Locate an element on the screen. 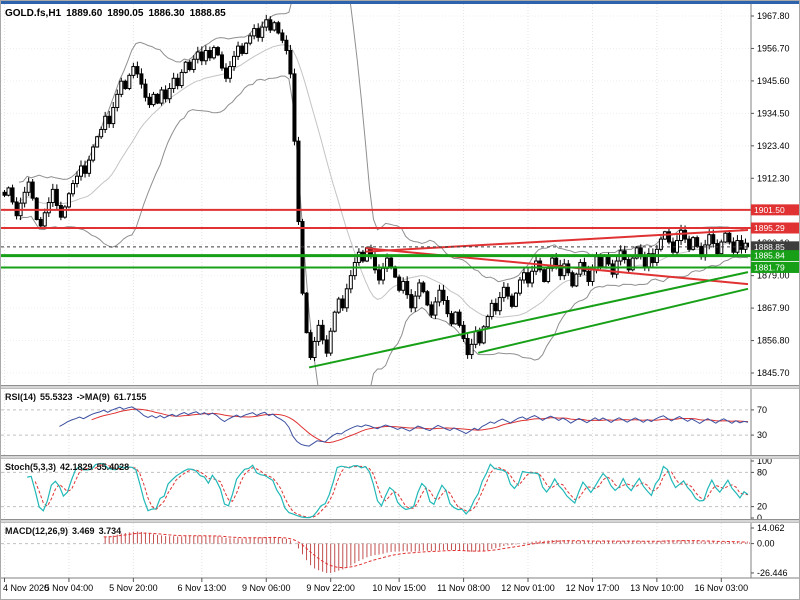  svg-text: 1867.90 is located at coordinates (773, 308).